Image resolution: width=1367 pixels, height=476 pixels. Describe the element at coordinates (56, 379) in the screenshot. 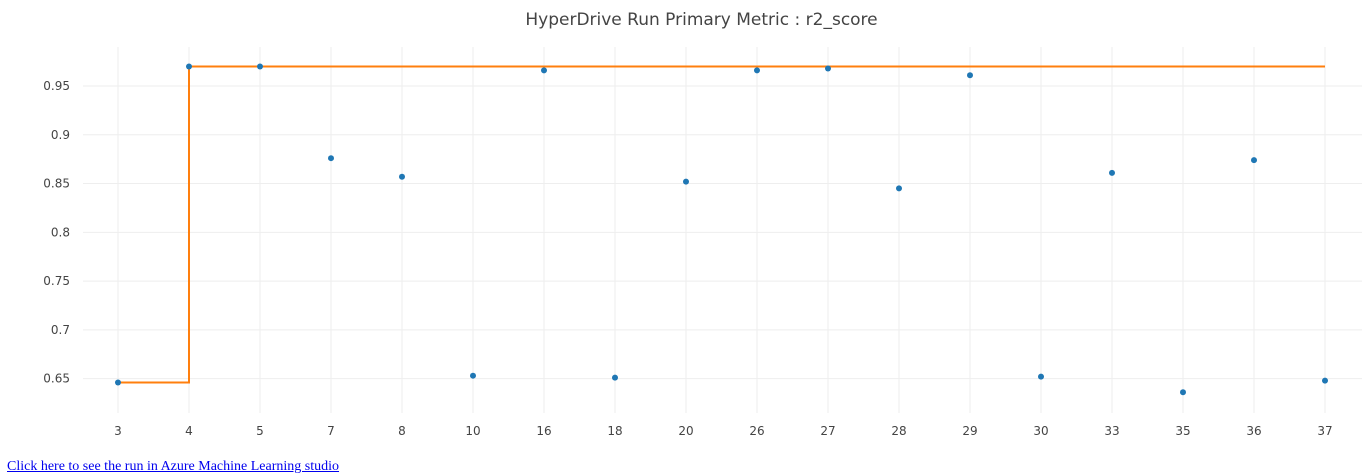

I see `y-tick-label: 0.65` at that location.